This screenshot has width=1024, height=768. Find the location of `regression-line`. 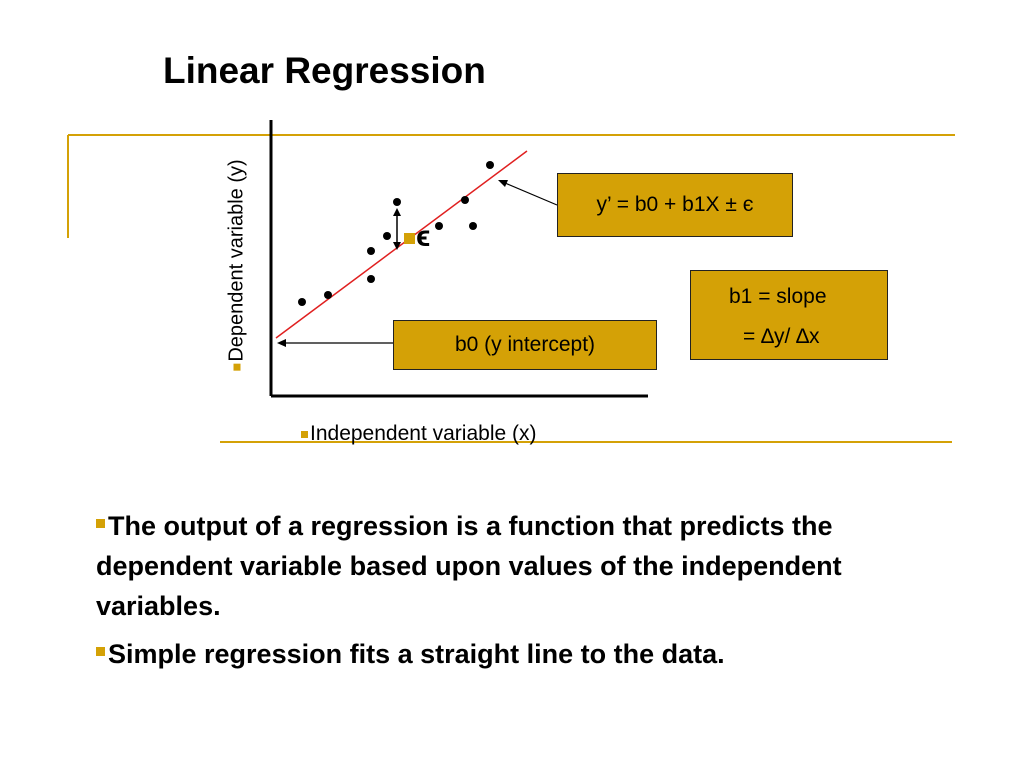

regression-line is located at coordinates (401, 244).